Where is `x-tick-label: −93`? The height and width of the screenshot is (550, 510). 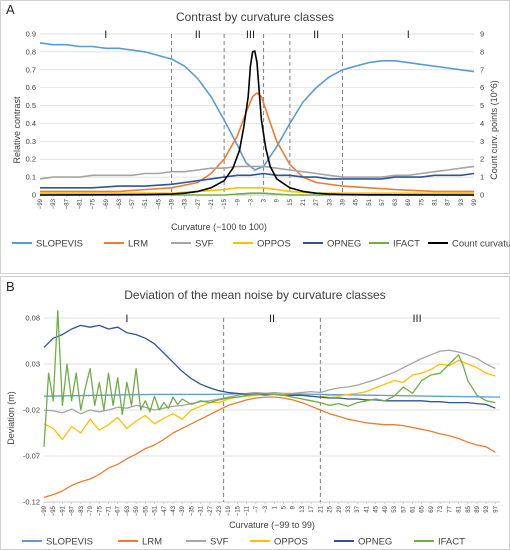
x-tick-label: −93 is located at coordinates (54, 203).